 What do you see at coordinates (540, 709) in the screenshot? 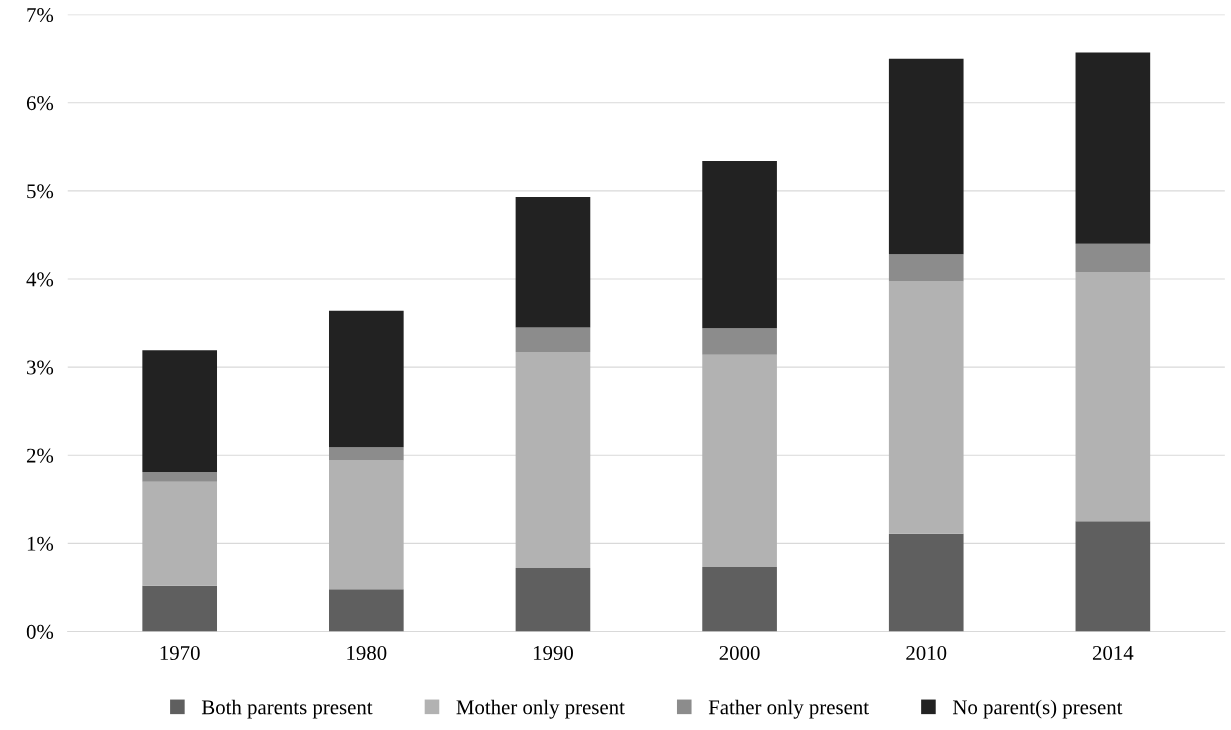
I see `legend-label: Mother only present` at bounding box center [540, 709].